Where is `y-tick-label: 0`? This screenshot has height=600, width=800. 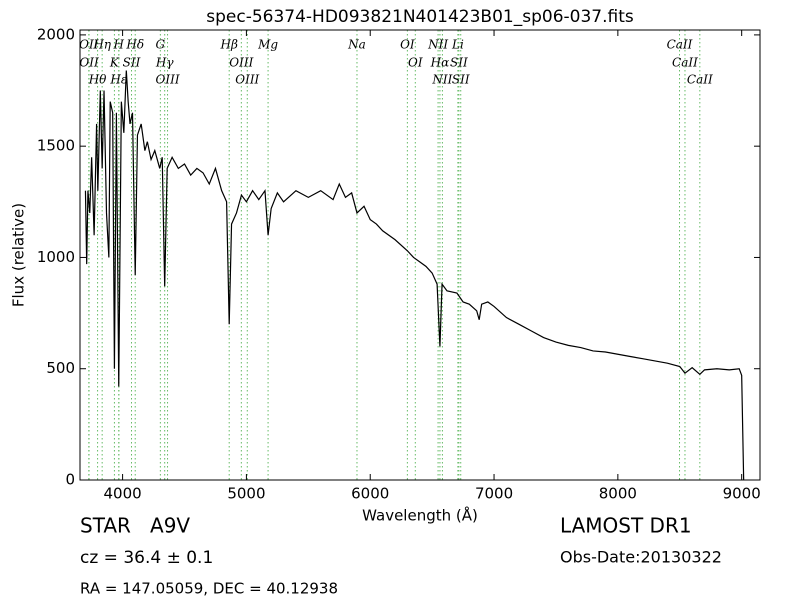 y-tick-label: 0 is located at coordinates (70, 480).